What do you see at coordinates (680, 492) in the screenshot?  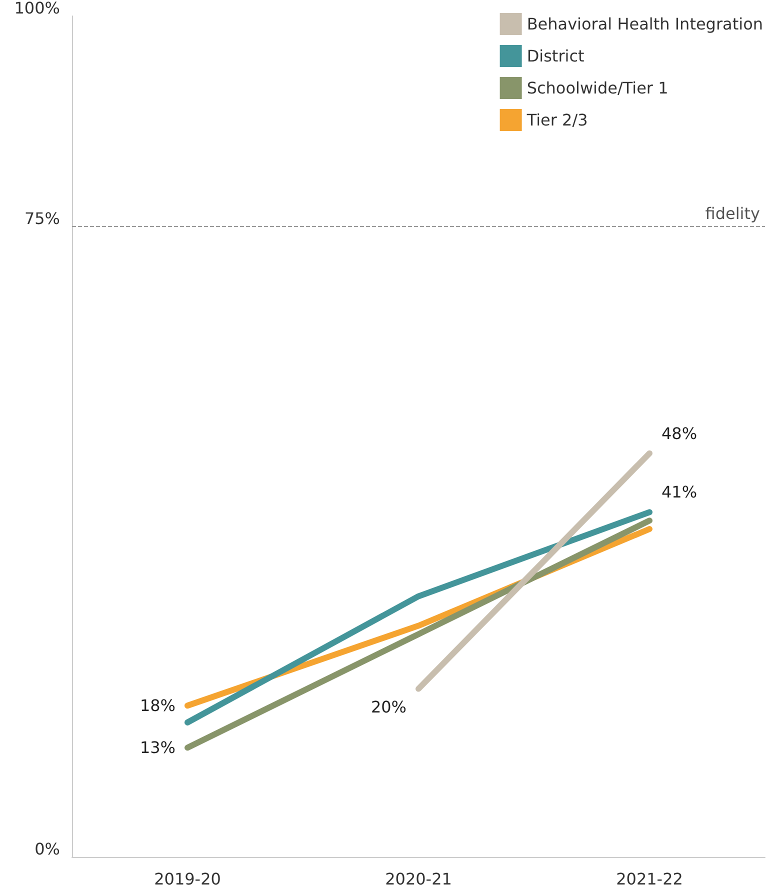 I see `data-label: 41%` at bounding box center [680, 492].